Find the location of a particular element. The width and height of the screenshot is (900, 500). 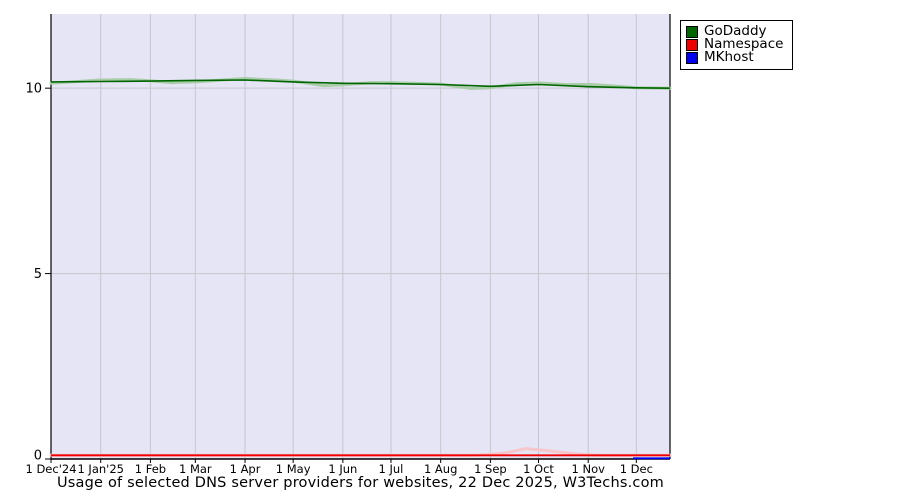

x-tick-label: 1 Mar is located at coordinates (195, 469).